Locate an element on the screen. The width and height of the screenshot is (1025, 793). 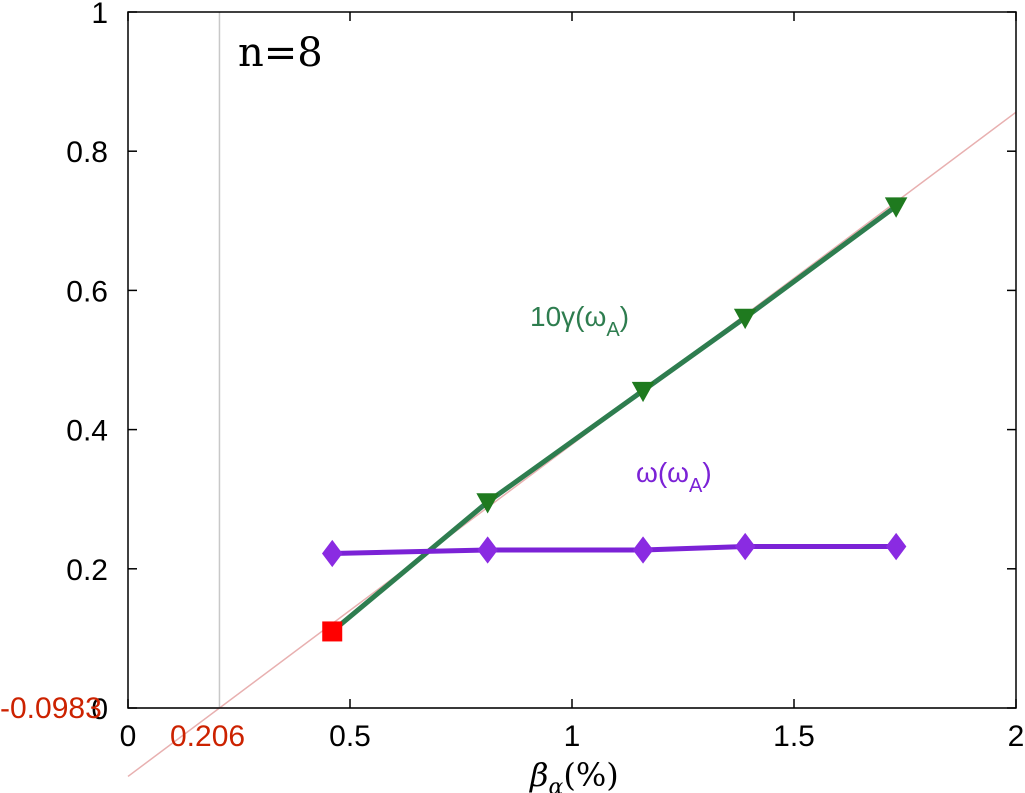
series-label-growth-close: ) is located at coordinates (624, 316).